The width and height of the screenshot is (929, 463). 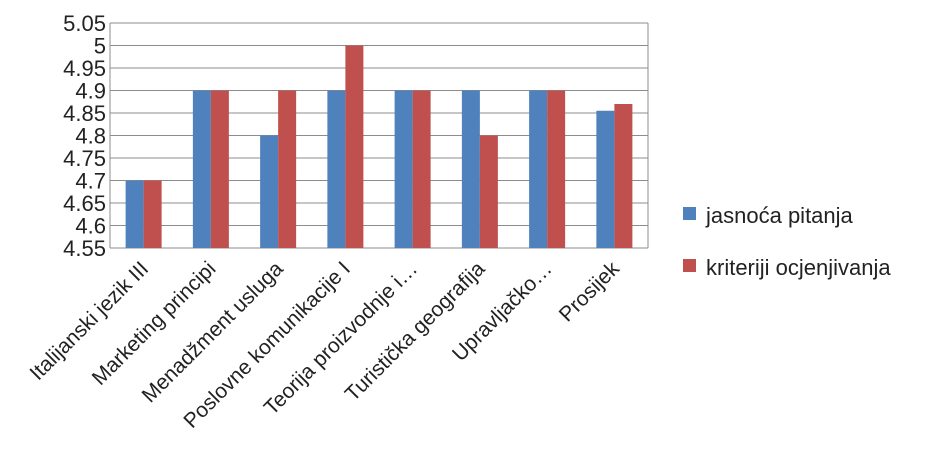 I want to click on x-category-label: Prosijek, so click(x=589, y=291).